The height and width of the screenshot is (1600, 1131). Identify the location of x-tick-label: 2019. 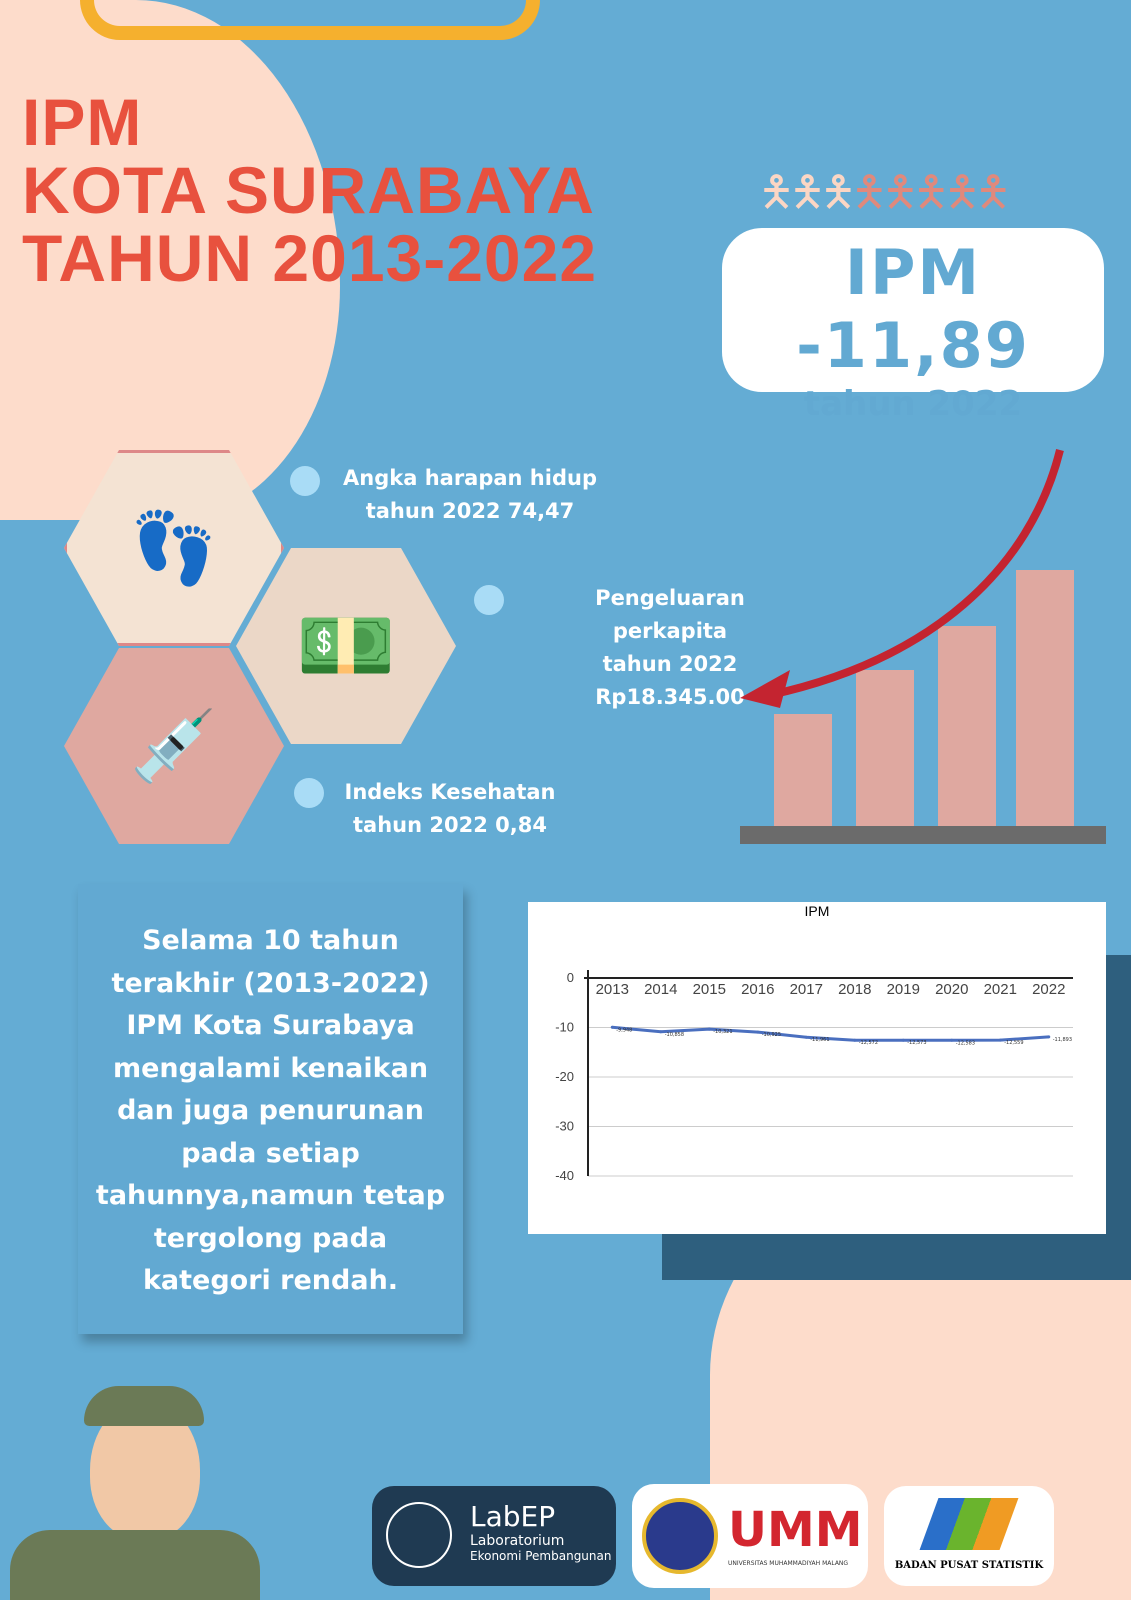
(903, 989).